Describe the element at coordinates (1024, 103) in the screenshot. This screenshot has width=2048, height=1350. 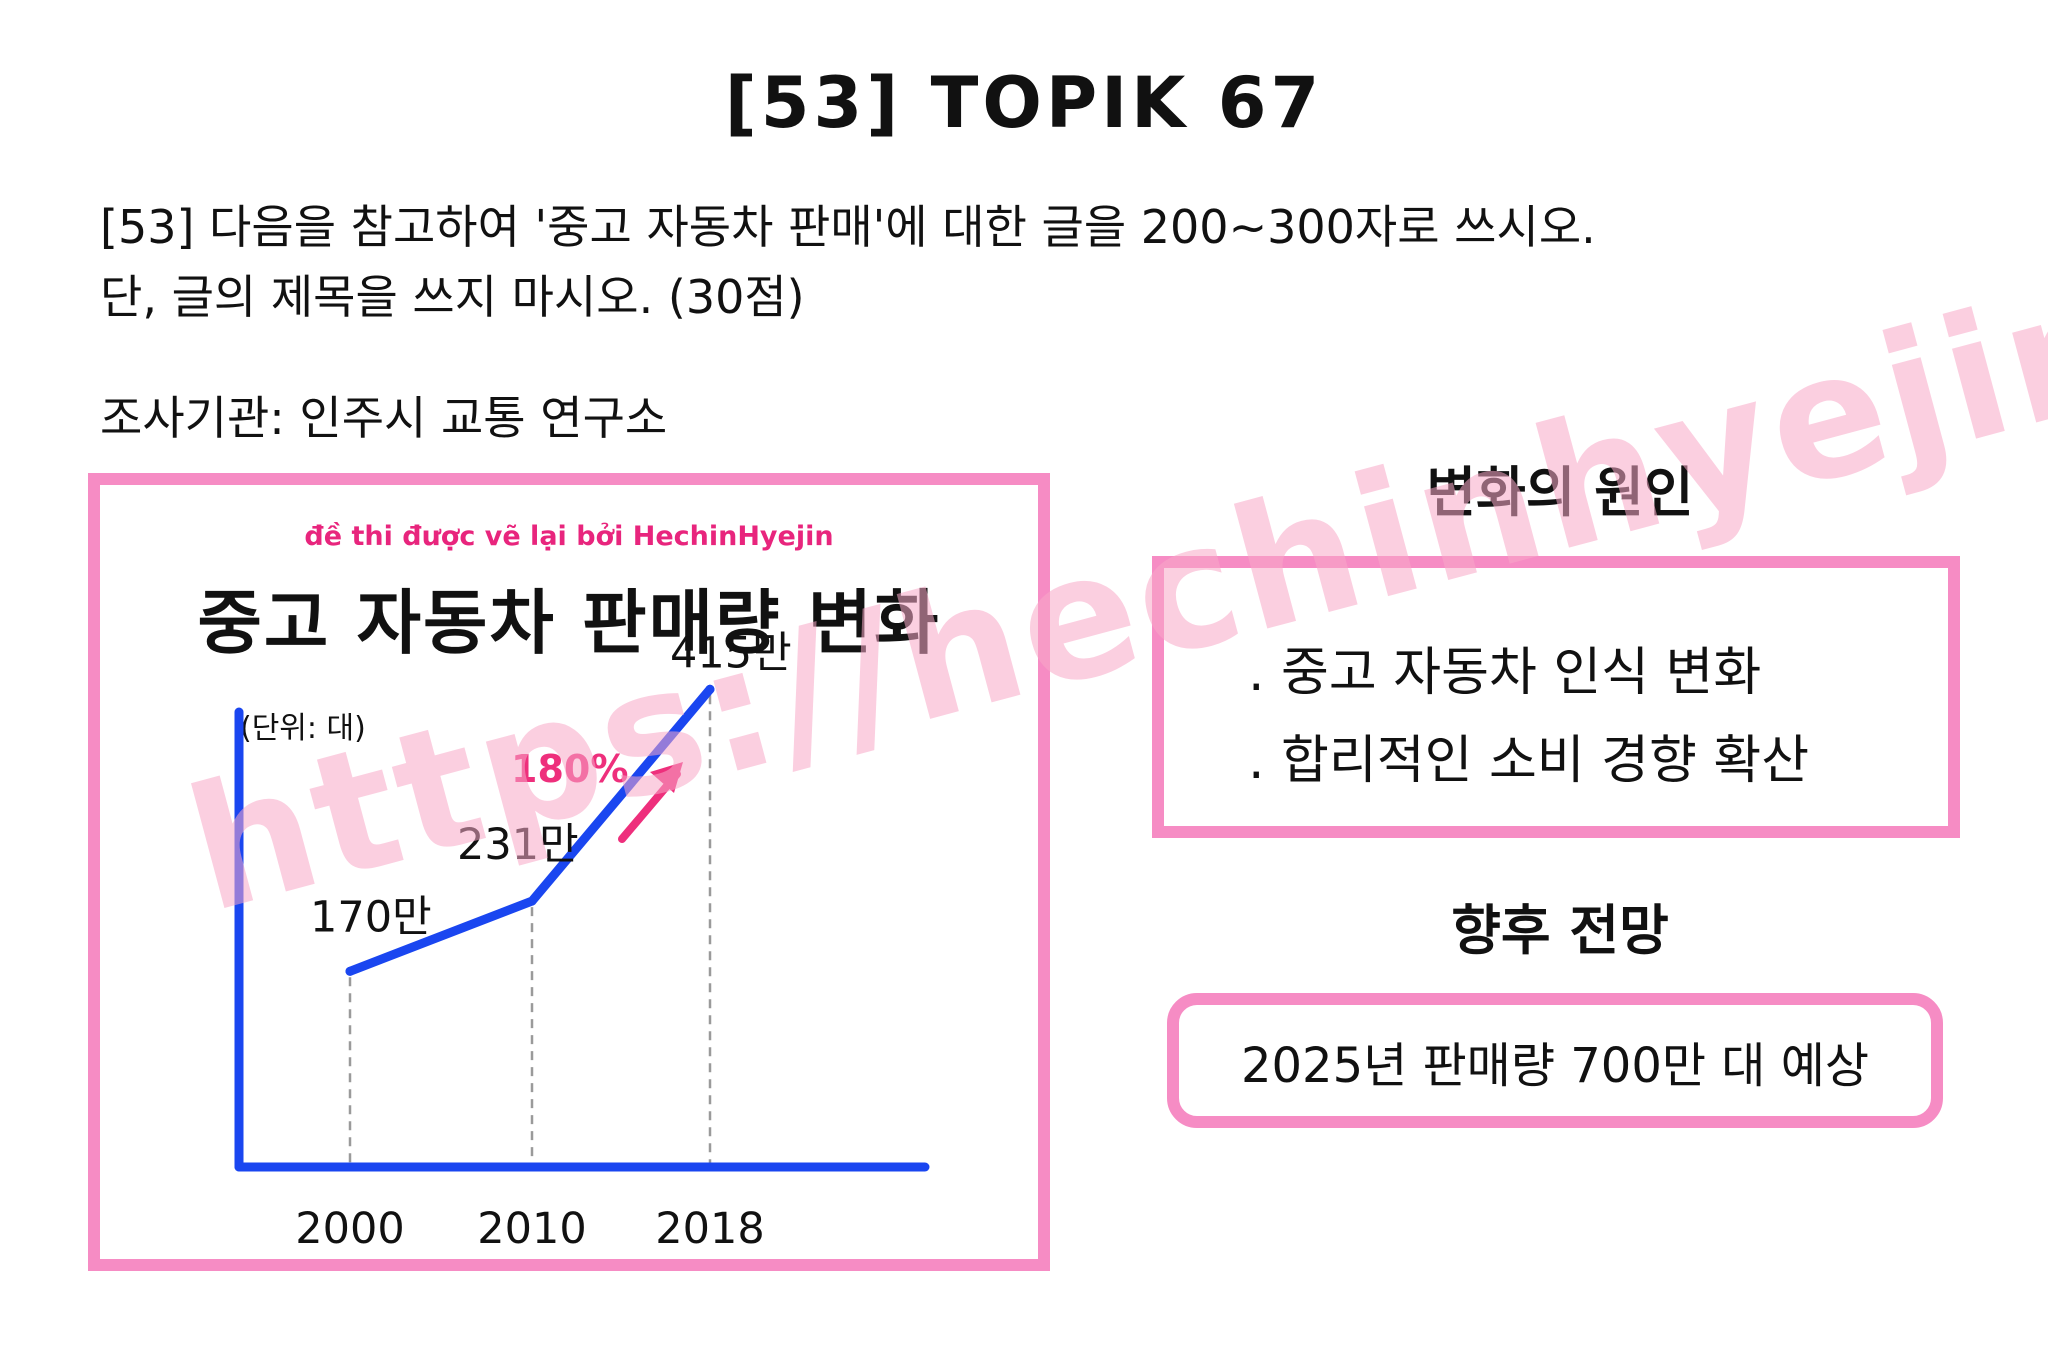
I see `page-title: [53] TOPIK 67` at that location.